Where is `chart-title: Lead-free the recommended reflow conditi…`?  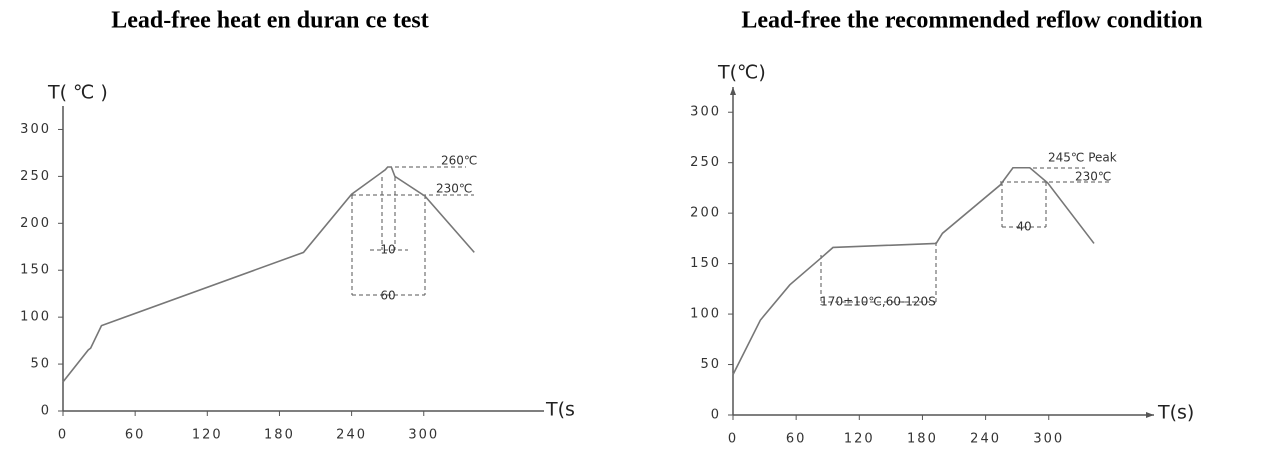 chart-title: Lead-free the recommended reflow conditi… is located at coordinates (971, 21).